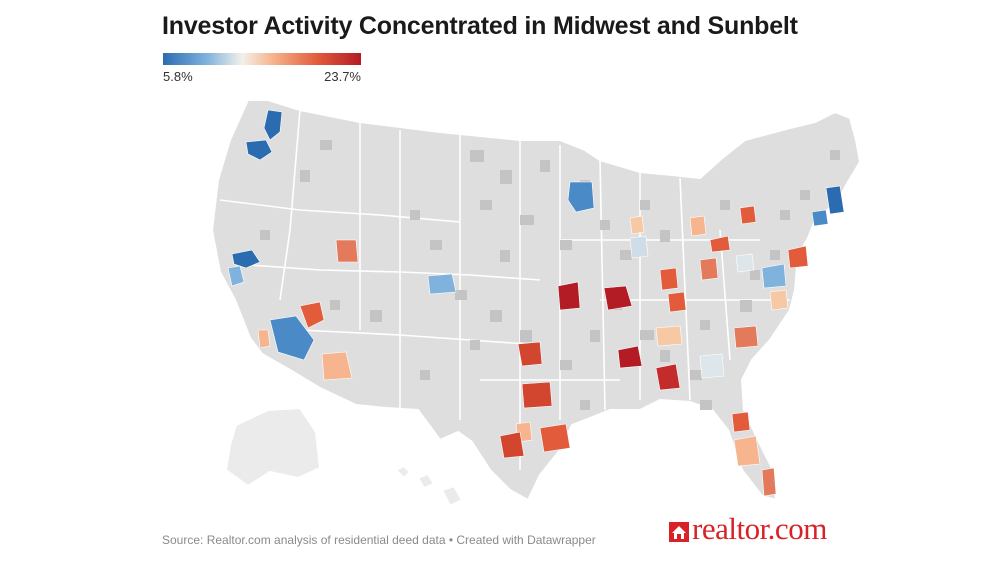 The width and height of the screenshot is (1000, 562). I want to click on color-legend: 5.8% 23.7%, so click(262, 68).